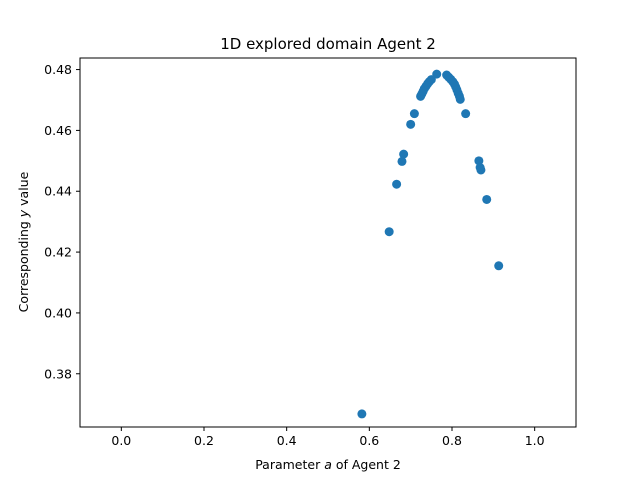  Describe the element at coordinates (369, 440) in the screenshot. I see `x-tick-label: 0.6` at that location.